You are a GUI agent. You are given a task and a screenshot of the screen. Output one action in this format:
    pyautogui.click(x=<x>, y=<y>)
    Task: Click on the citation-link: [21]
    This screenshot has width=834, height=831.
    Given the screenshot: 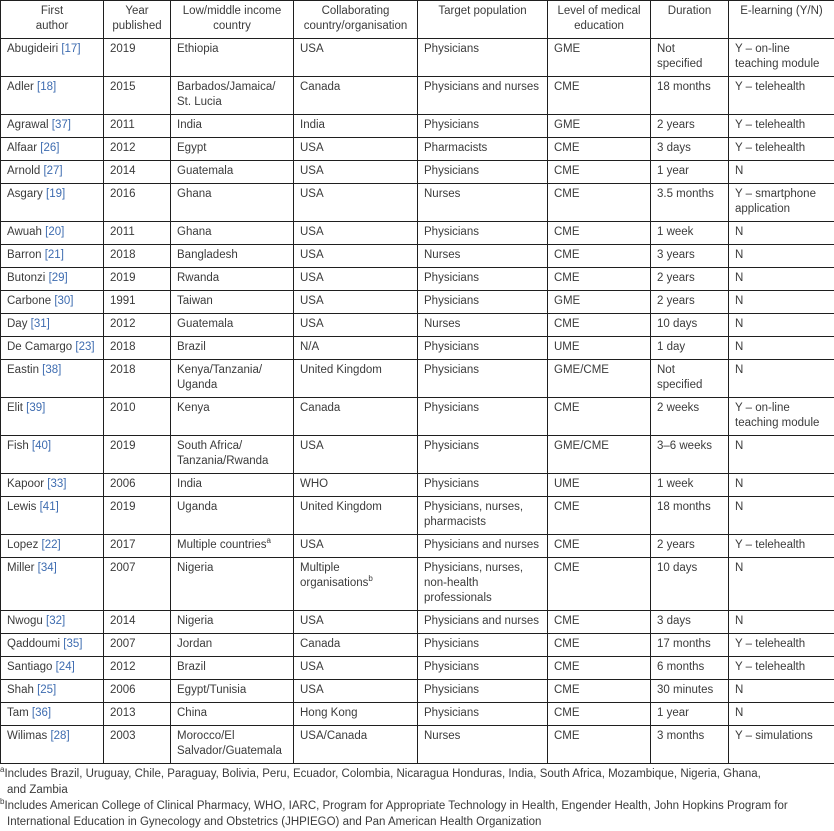 What is the action you would take?
    pyautogui.click(x=54, y=255)
    